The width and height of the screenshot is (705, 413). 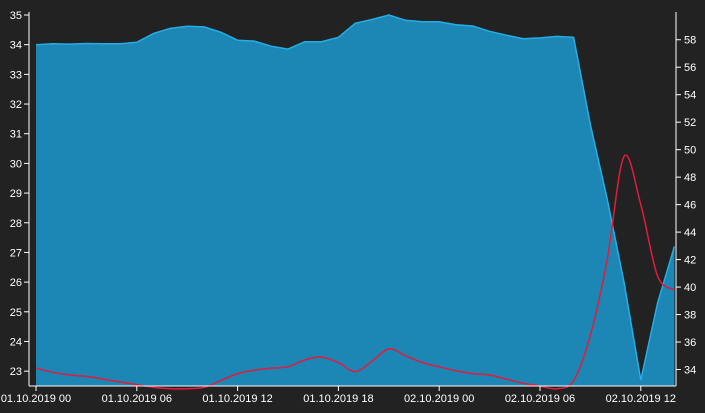 I want to click on y-left-tick-label: 32, so click(x=16, y=105).